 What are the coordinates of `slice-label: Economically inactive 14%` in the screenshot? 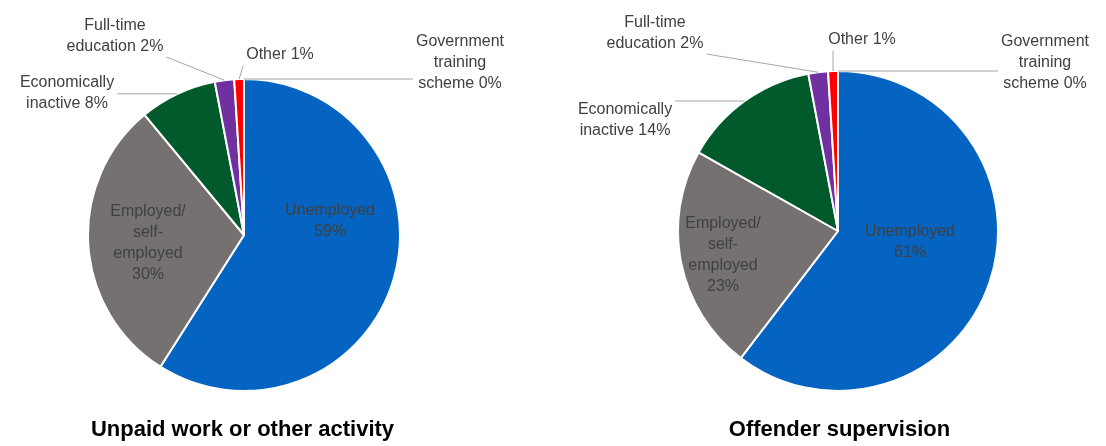 It's located at (625, 118).